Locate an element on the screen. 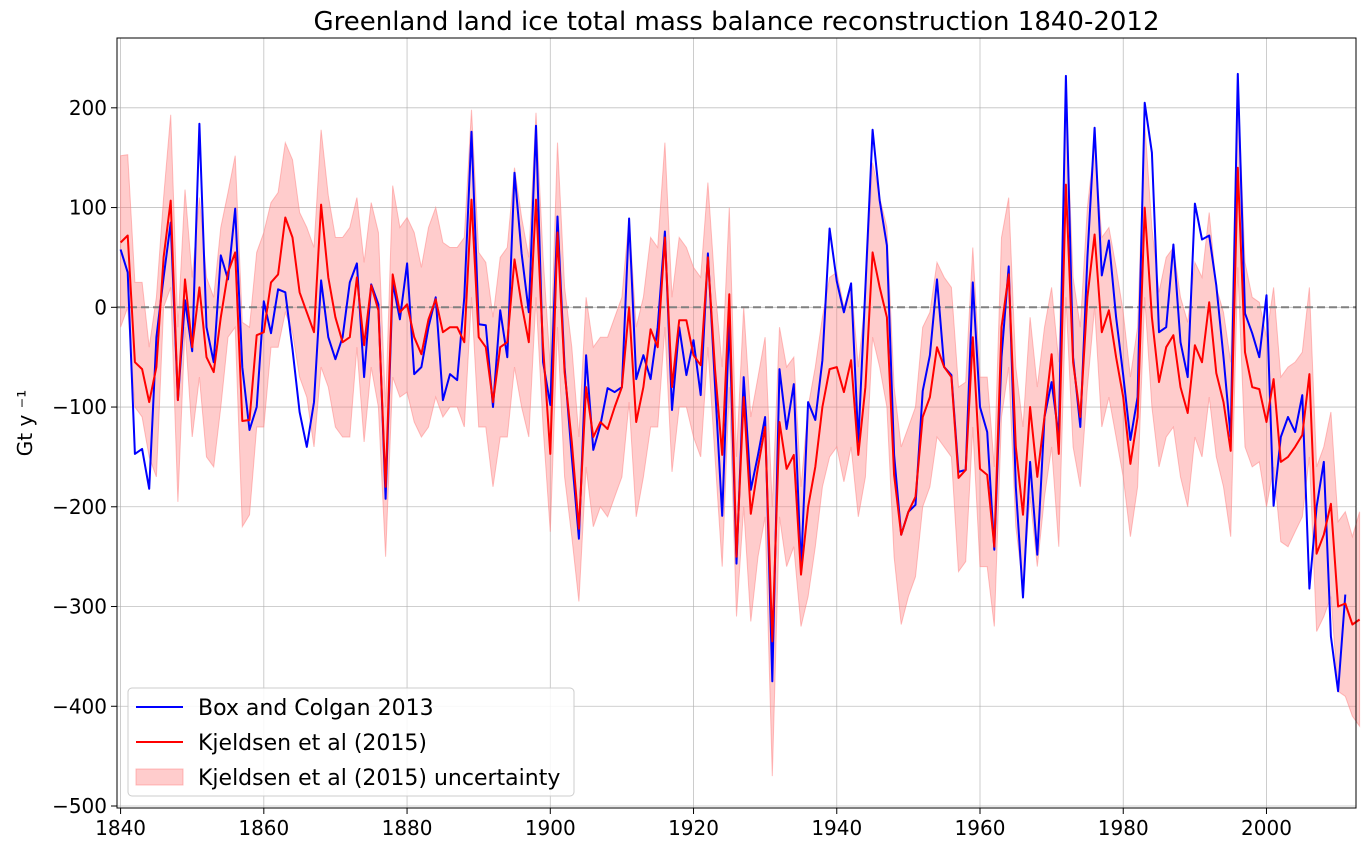  legend-swatch is located at coordinates (159, 777).